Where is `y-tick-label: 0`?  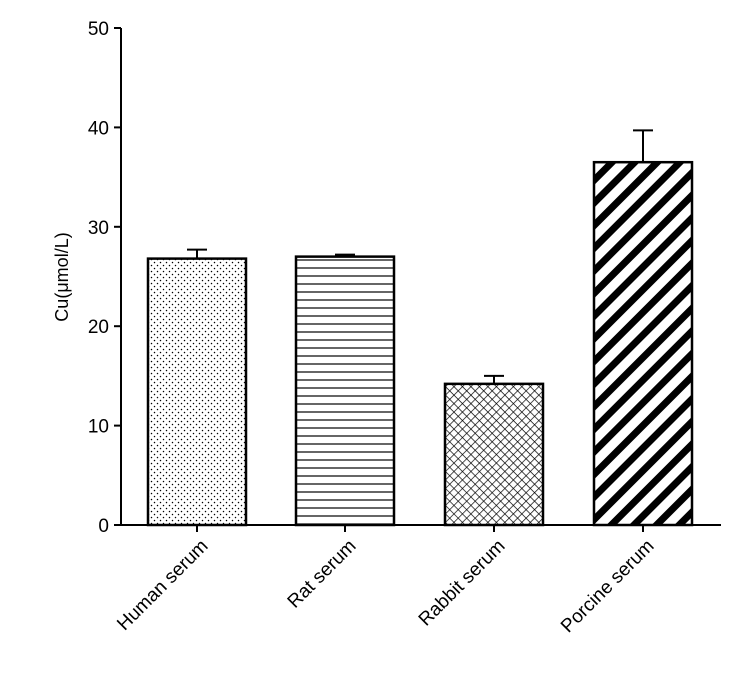 y-tick-label: 0 is located at coordinates (103, 526).